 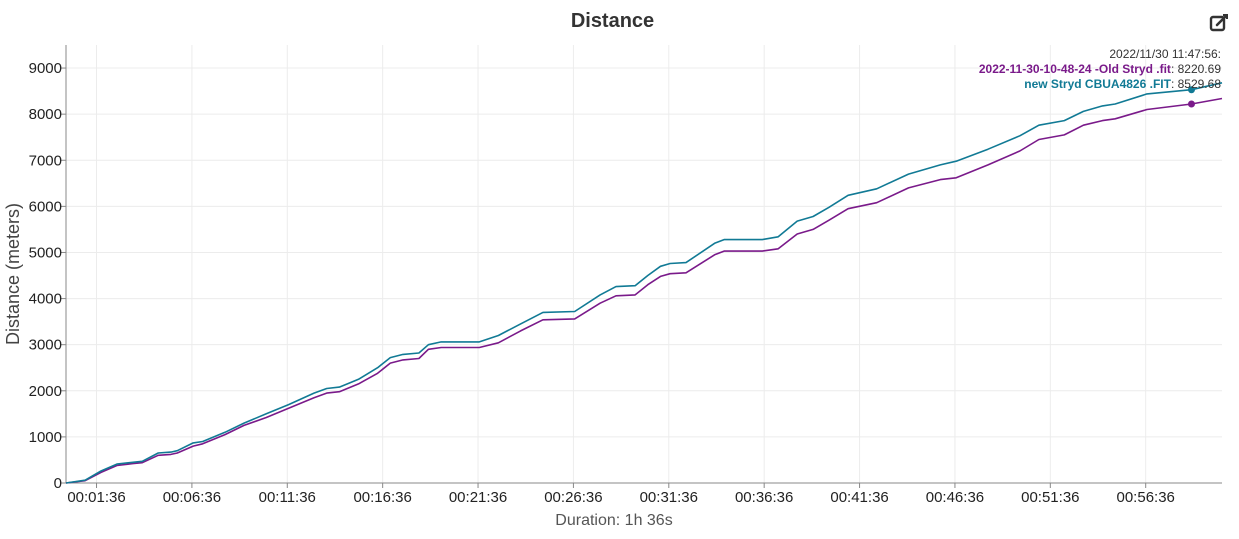 I want to click on y-tick-label: 2000, so click(x=45, y=391).